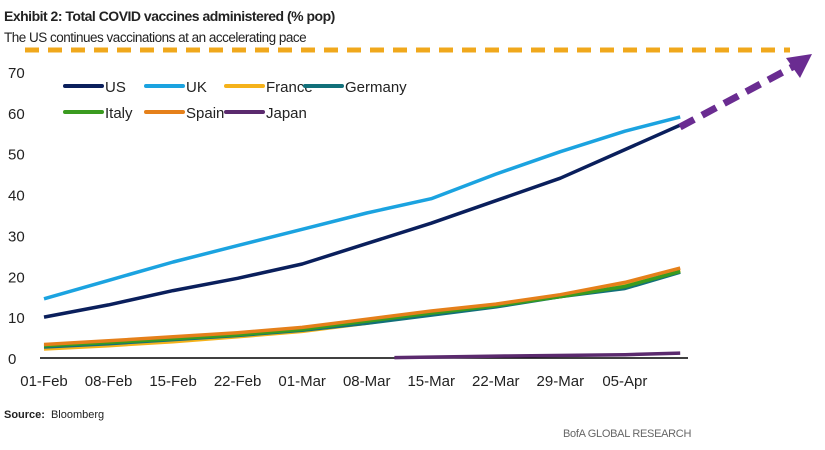  Describe the element at coordinates (16, 277) in the screenshot. I see `y-tick-label: 20` at that location.